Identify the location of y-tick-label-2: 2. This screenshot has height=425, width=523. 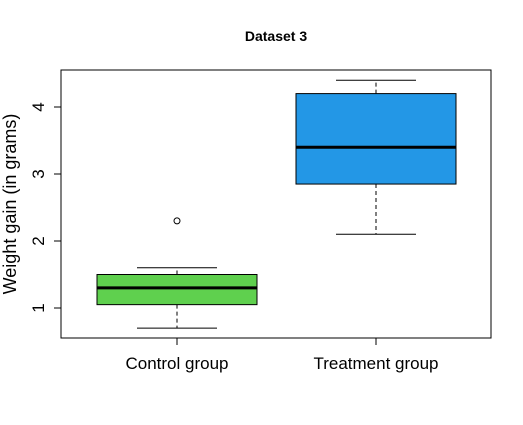
(38, 240).